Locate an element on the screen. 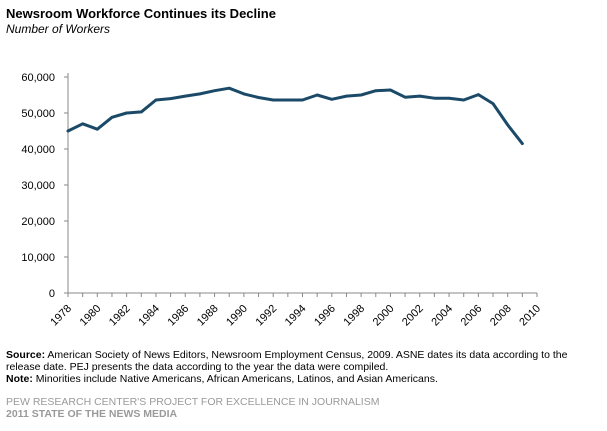  note-label: Note: is located at coordinates (19, 379).